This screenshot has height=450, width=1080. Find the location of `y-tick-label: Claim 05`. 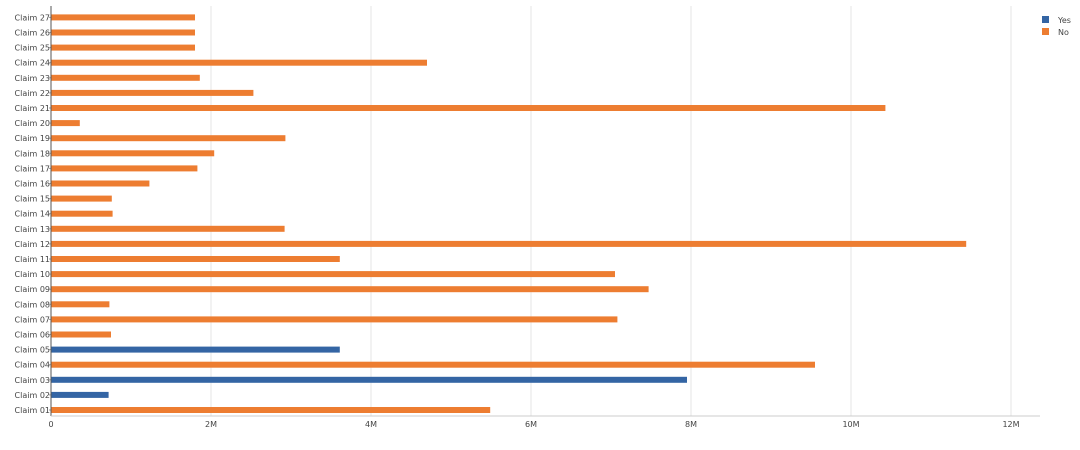

y-tick-label: Claim 05 is located at coordinates (32, 350).